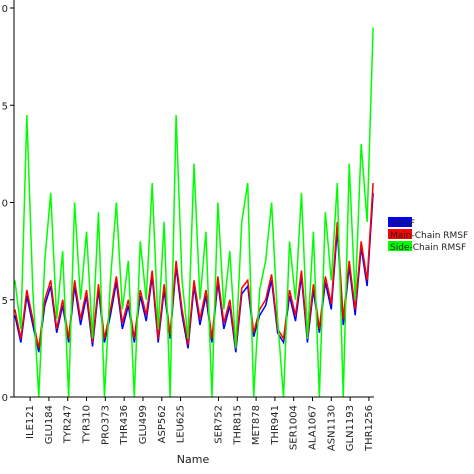 The width and height of the screenshot is (474, 474). I want to click on x-tick-label: THR941, so click(275, 425).